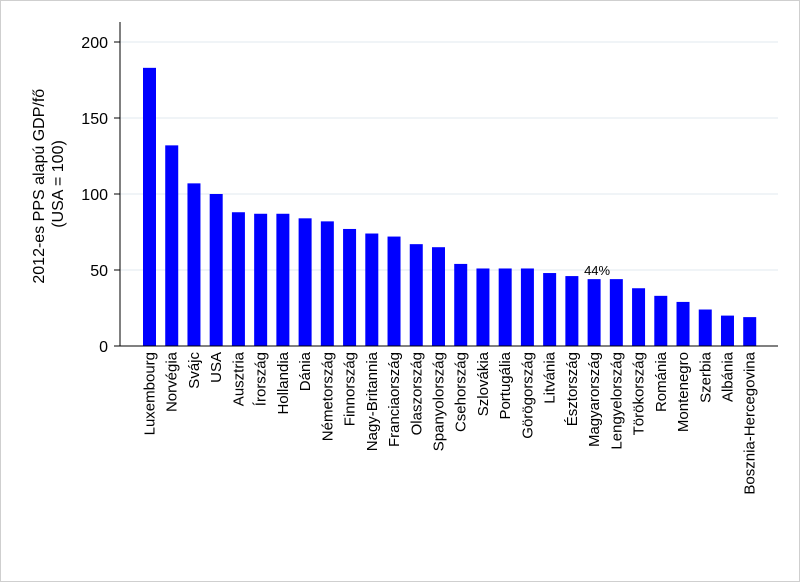 This screenshot has width=800, height=582. What do you see at coordinates (150, 393) in the screenshot?
I see `x-tick-label: Luxembourg` at bounding box center [150, 393].